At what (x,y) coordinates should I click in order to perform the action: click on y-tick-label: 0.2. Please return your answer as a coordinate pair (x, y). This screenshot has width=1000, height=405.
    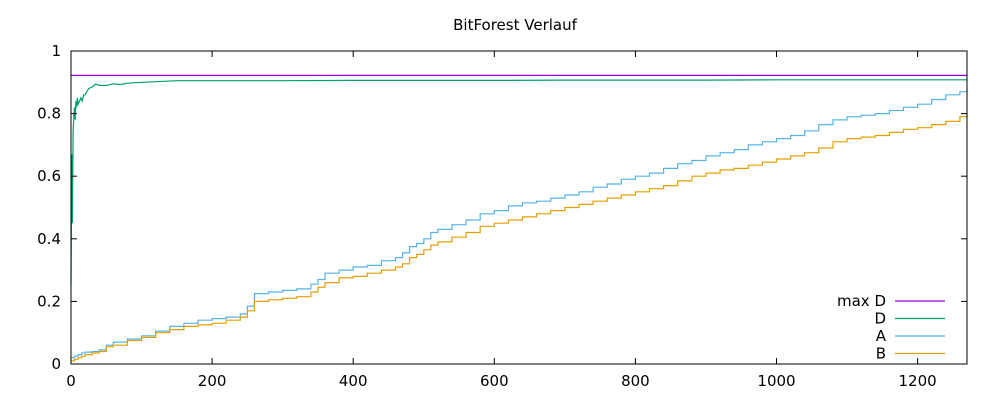
    Looking at the image, I should click on (49, 301).